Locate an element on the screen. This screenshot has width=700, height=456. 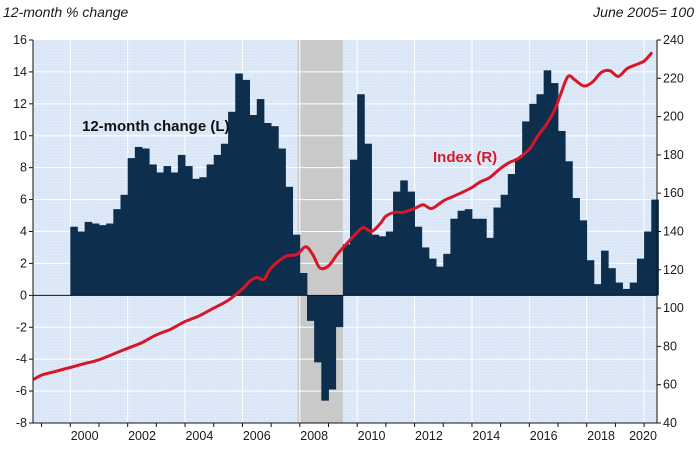
x-tick-label: 2020 is located at coordinates (643, 436).